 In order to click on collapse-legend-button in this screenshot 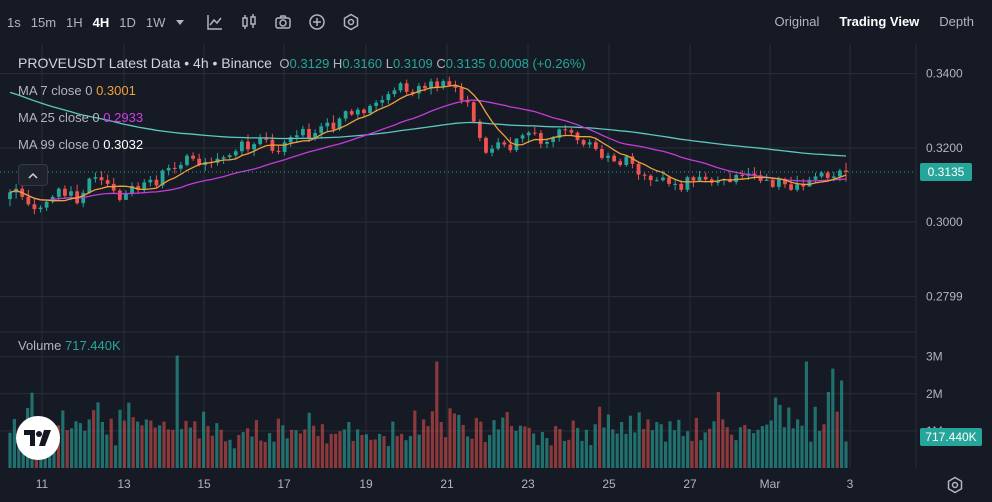, I will do `click(33, 175)`.